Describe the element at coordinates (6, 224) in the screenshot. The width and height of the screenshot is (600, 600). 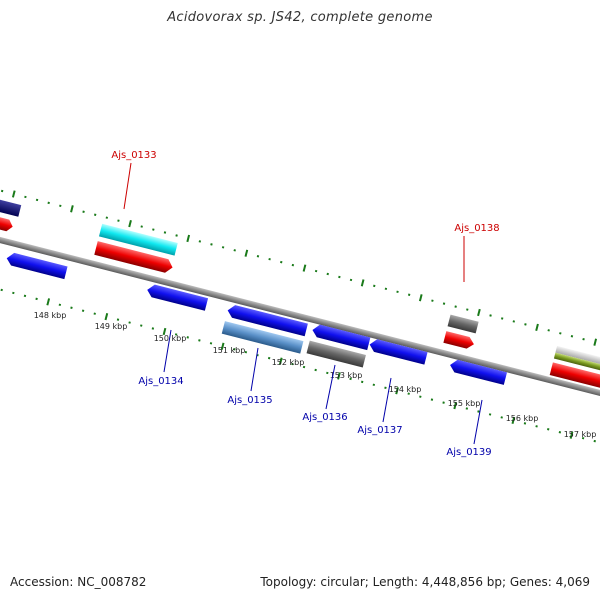
I see `gene-left-red` at that location.